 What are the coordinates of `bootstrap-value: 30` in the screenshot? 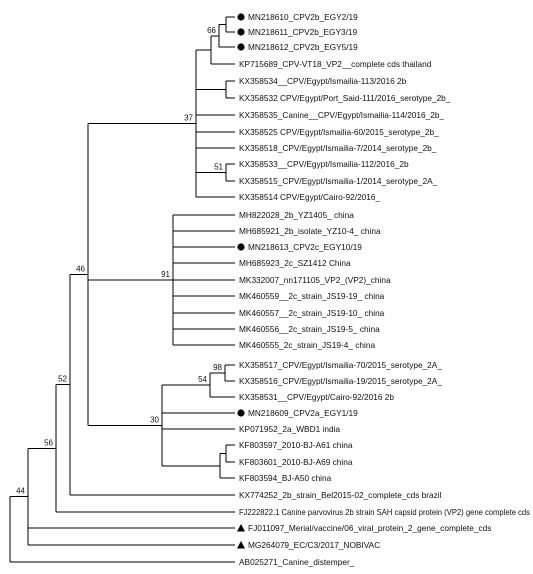 It's located at (154, 419).